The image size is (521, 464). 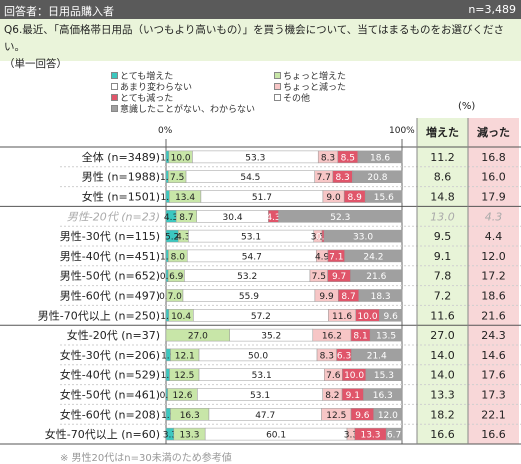 I want to click on decreased-value: 18.6, so click(x=493, y=296).